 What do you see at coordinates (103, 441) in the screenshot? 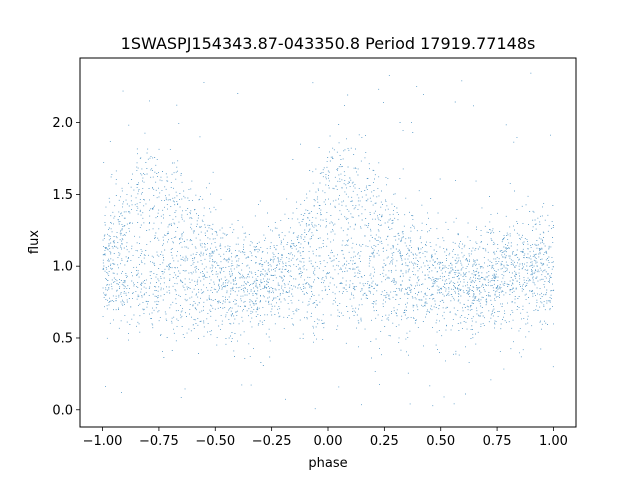
I see `x-tick-label: −1.00` at bounding box center [103, 441].